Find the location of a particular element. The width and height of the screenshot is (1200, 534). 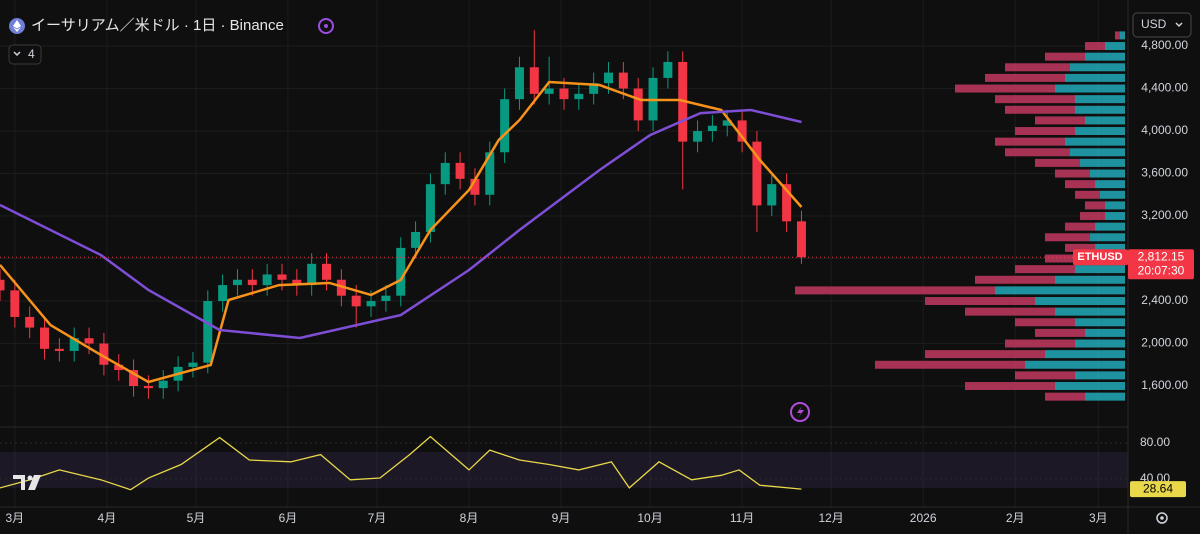

coin-icon-glyph is located at coordinates (17, 26).